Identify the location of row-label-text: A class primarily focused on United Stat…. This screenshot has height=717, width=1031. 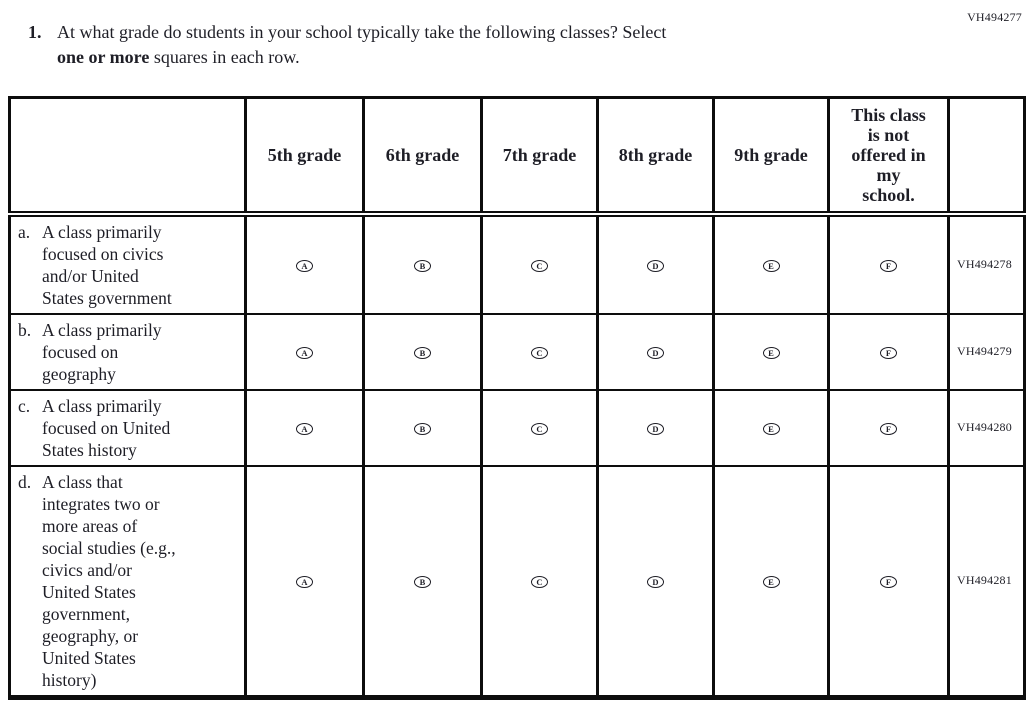
(106, 427).